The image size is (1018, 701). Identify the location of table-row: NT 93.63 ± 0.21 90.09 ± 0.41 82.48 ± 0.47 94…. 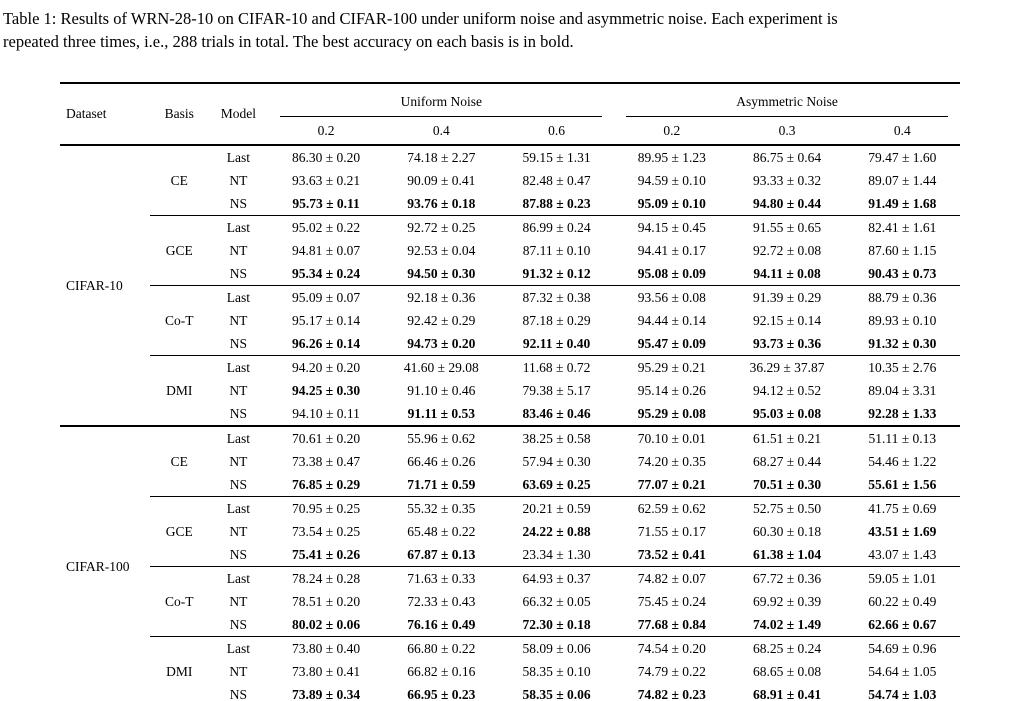
(510, 180).